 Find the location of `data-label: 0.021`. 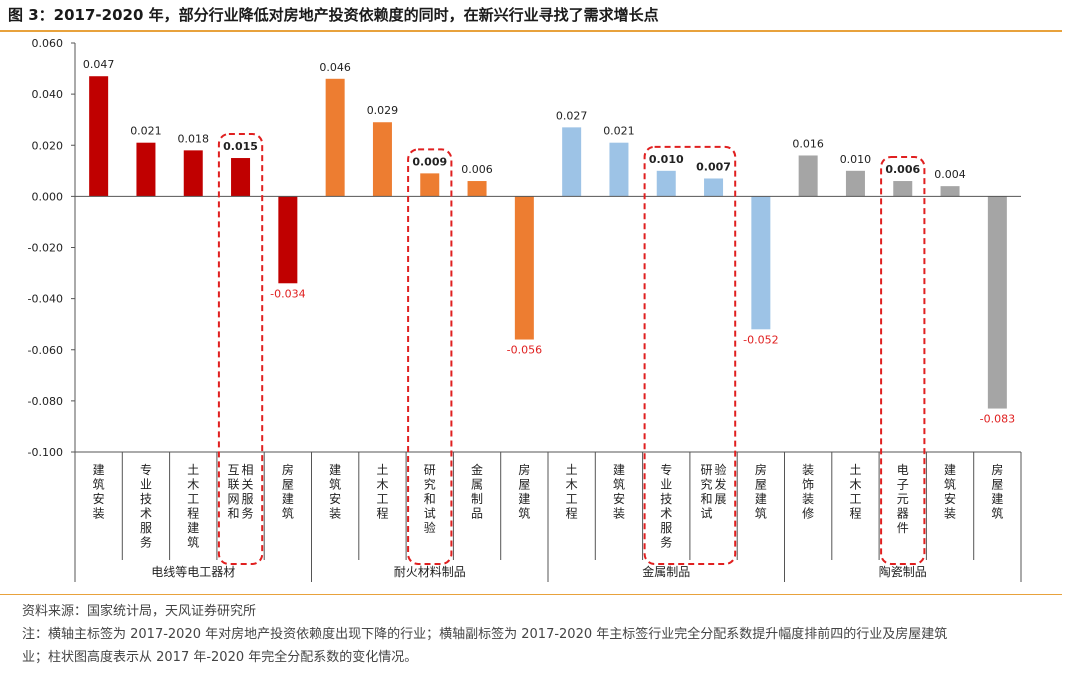

data-label: 0.021 is located at coordinates (146, 131).